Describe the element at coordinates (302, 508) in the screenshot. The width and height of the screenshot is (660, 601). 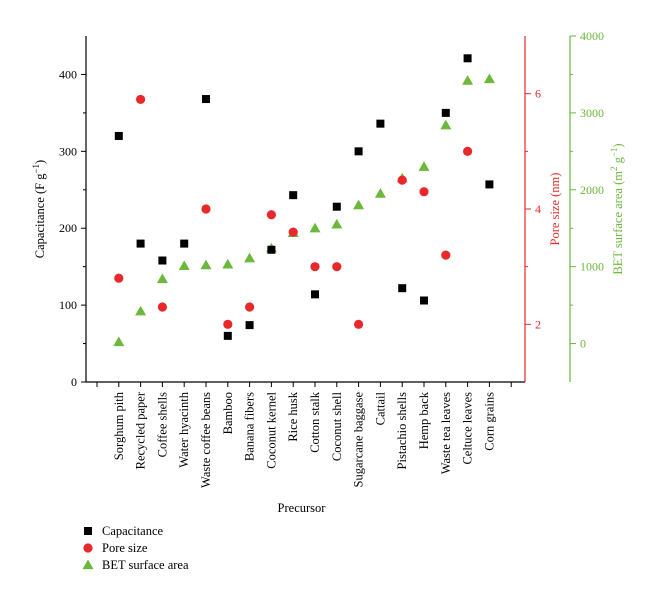
I see `x-axis-title: Precursor` at that location.